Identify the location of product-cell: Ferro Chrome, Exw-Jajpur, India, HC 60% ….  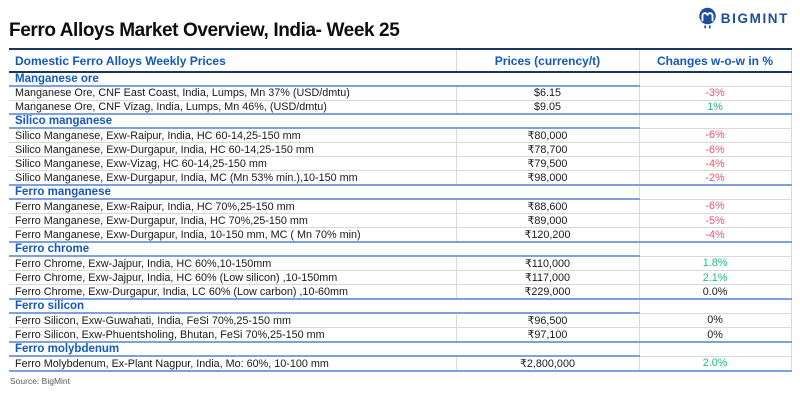
(232, 277).